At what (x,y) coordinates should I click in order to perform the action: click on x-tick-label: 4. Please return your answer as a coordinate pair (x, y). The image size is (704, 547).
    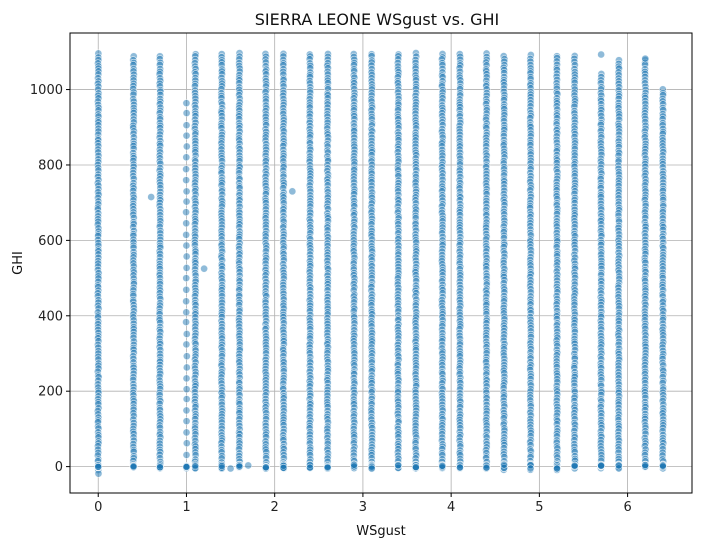
    Looking at the image, I should click on (451, 507).